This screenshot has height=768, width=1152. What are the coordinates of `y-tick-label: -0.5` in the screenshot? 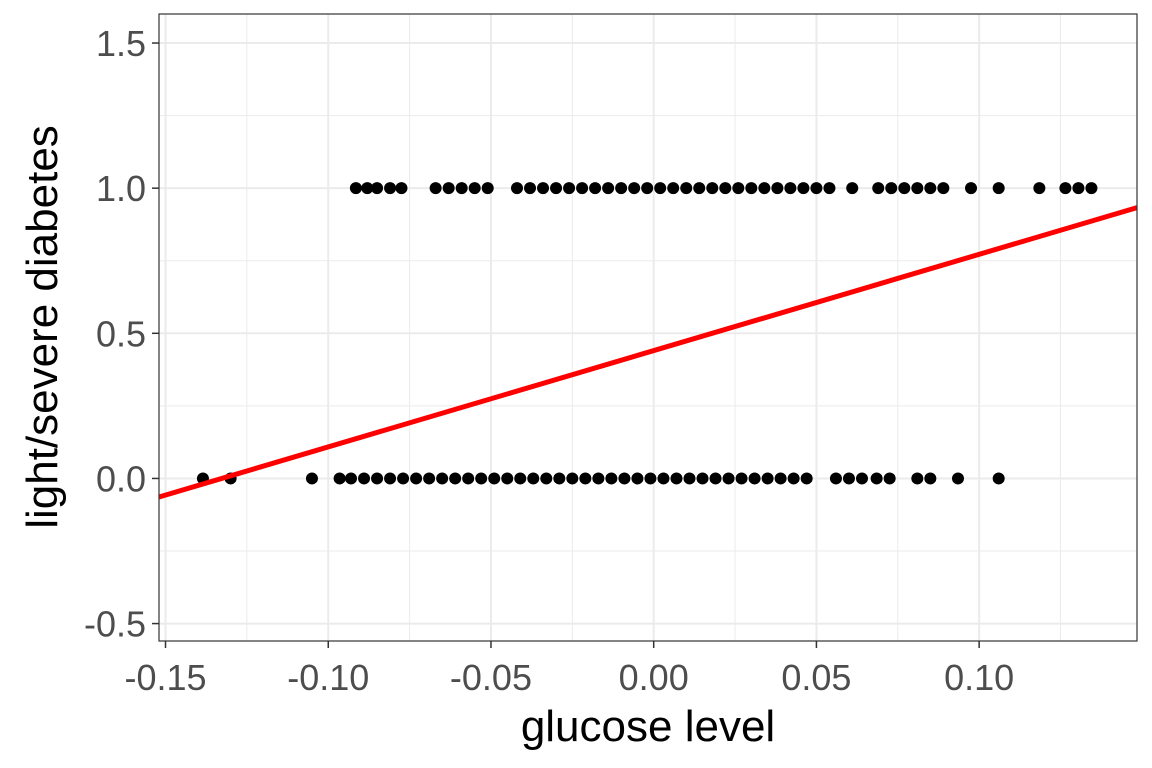 It's located at (115, 624).